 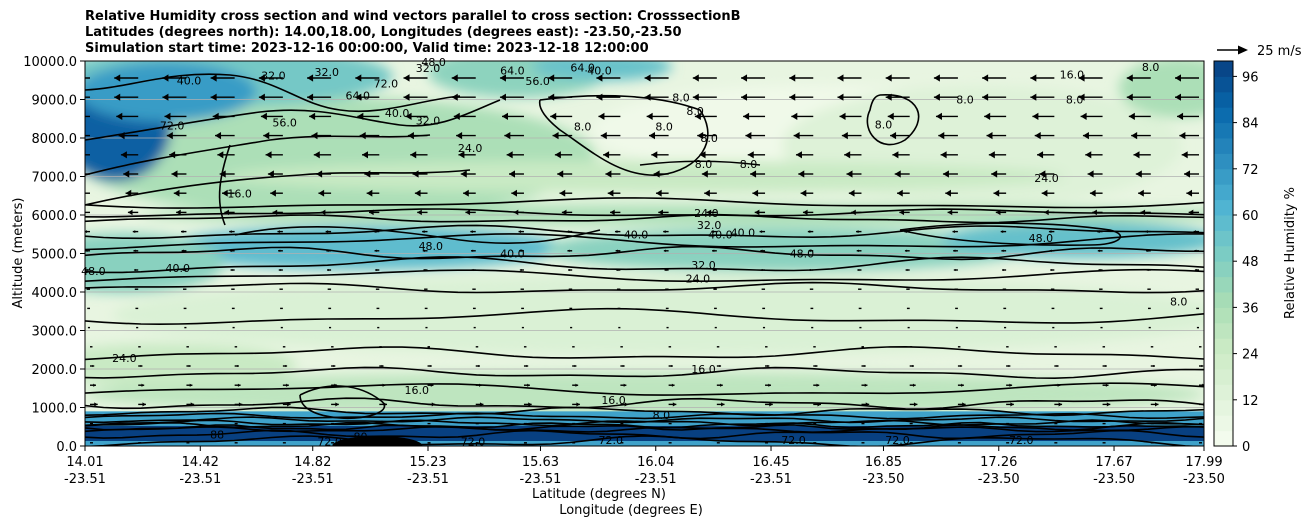 What do you see at coordinates (709, 225) in the screenshot?
I see `contour-label-31: 32.0` at bounding box center [709, 225].